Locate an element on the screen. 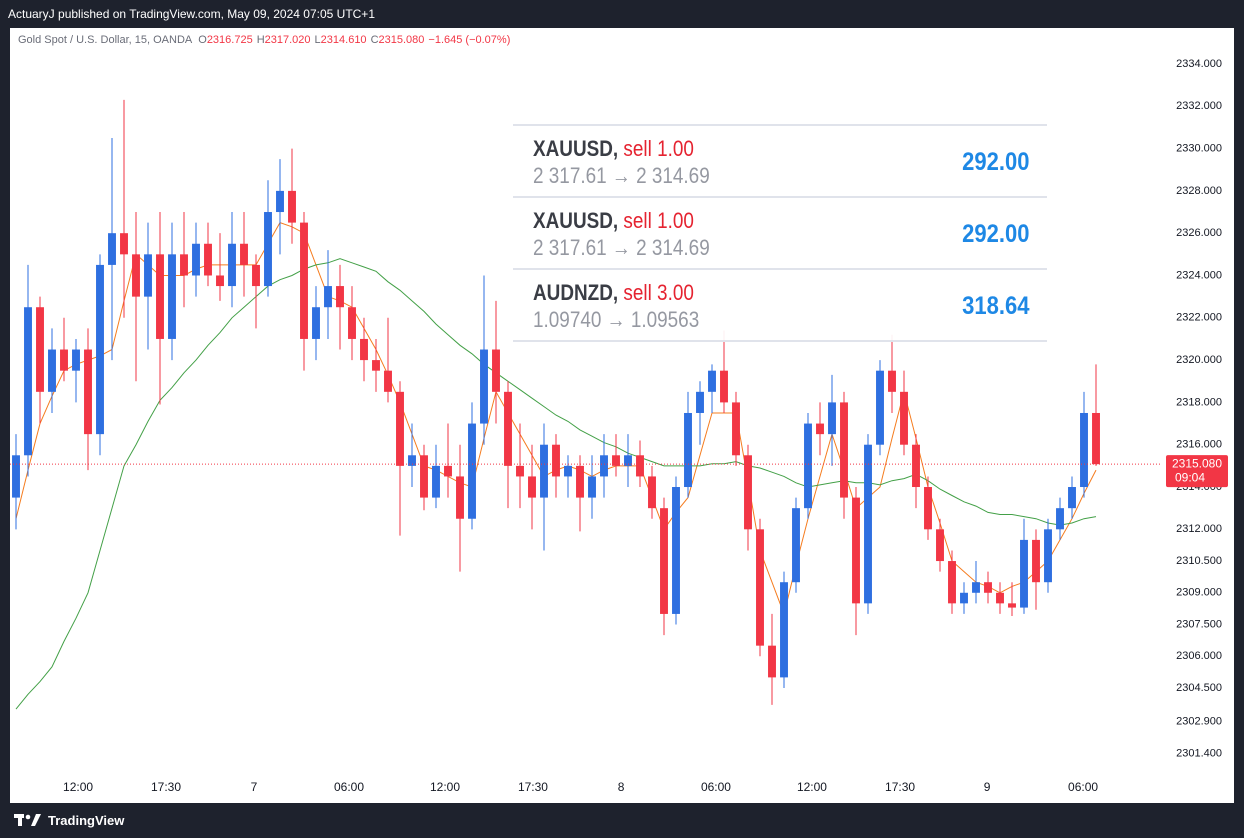 This screenshot has width=1244, height=838. x-tick-label: 9 is located at coordinates (987, 787).